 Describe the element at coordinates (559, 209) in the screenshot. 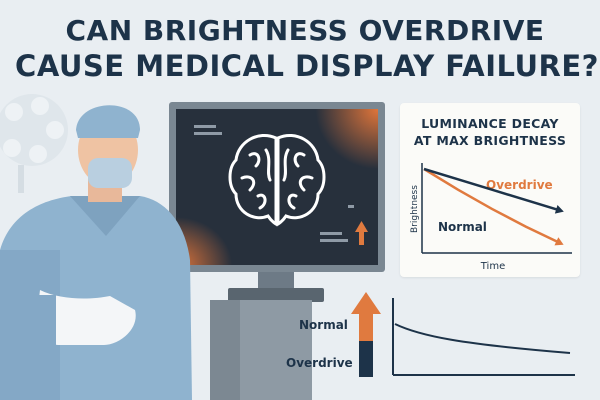

I see `series-arrowhead-normal` at that location.